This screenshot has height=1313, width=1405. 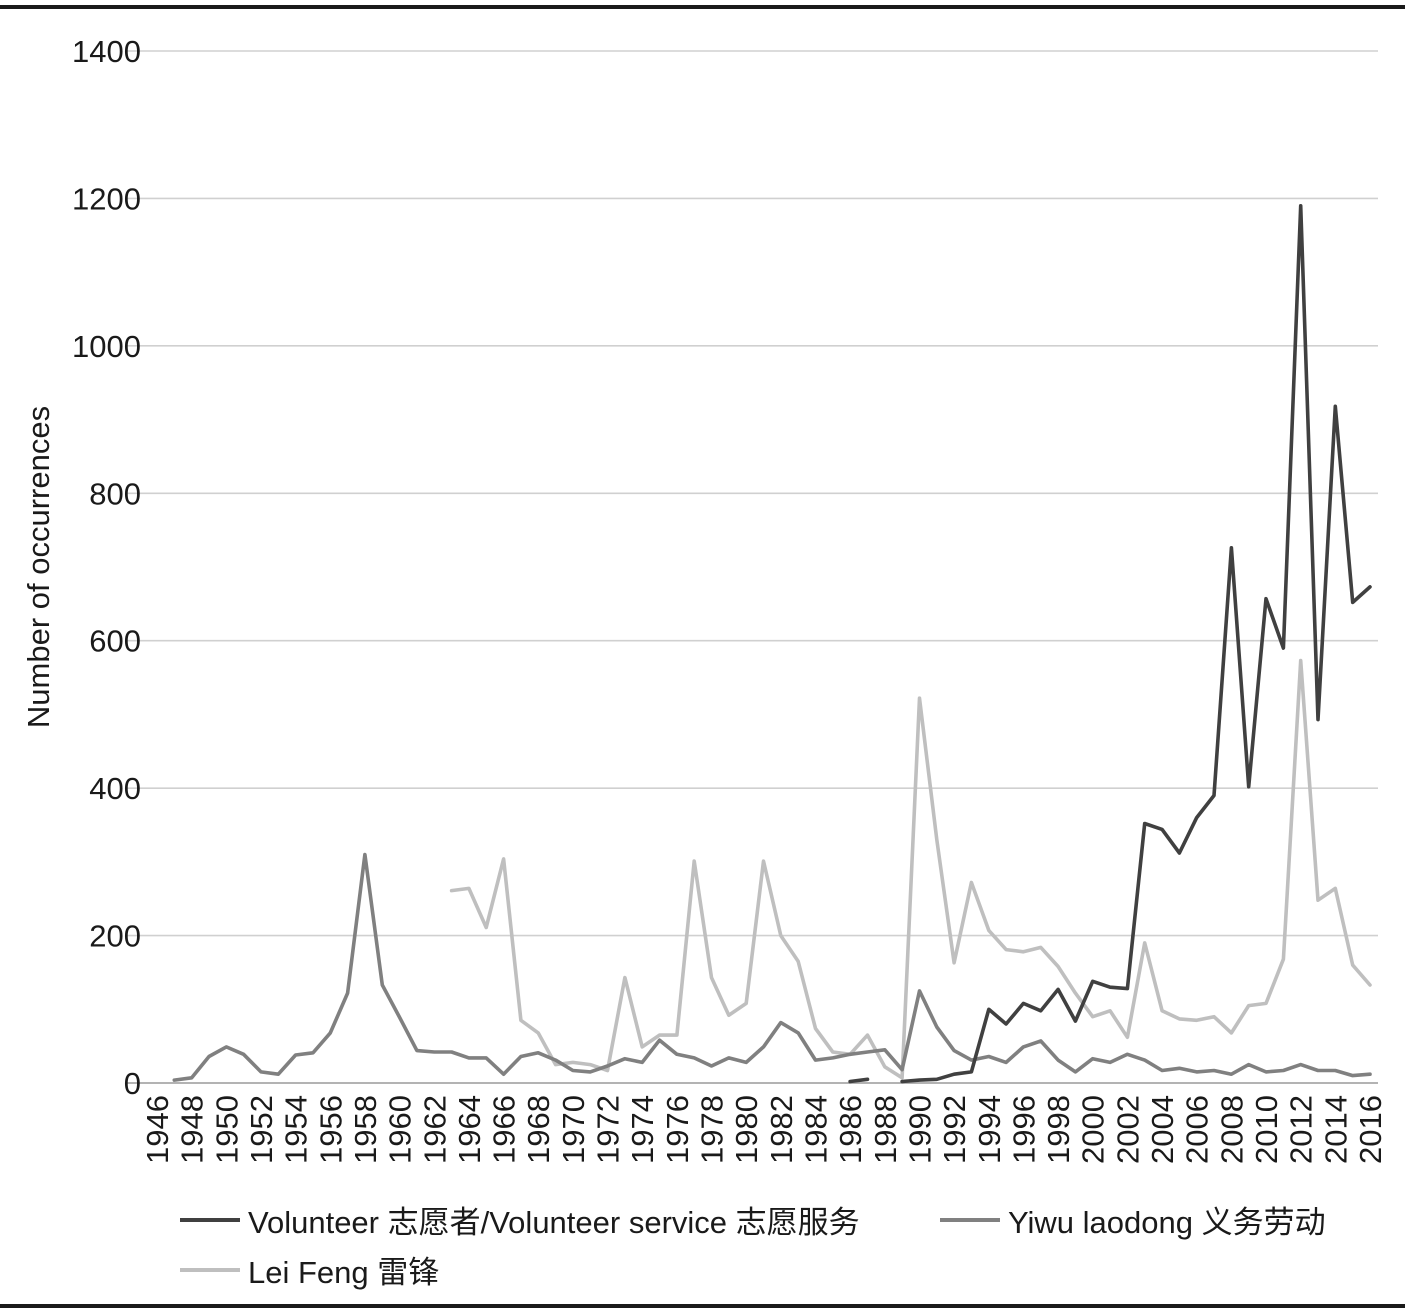 What do you see at coordinates (1167, 1222) in the screenshot?
I see `legend-label-yiwu-laodong: Yiwu laodong 义务劳动` at bounding box center [1167, 1222].